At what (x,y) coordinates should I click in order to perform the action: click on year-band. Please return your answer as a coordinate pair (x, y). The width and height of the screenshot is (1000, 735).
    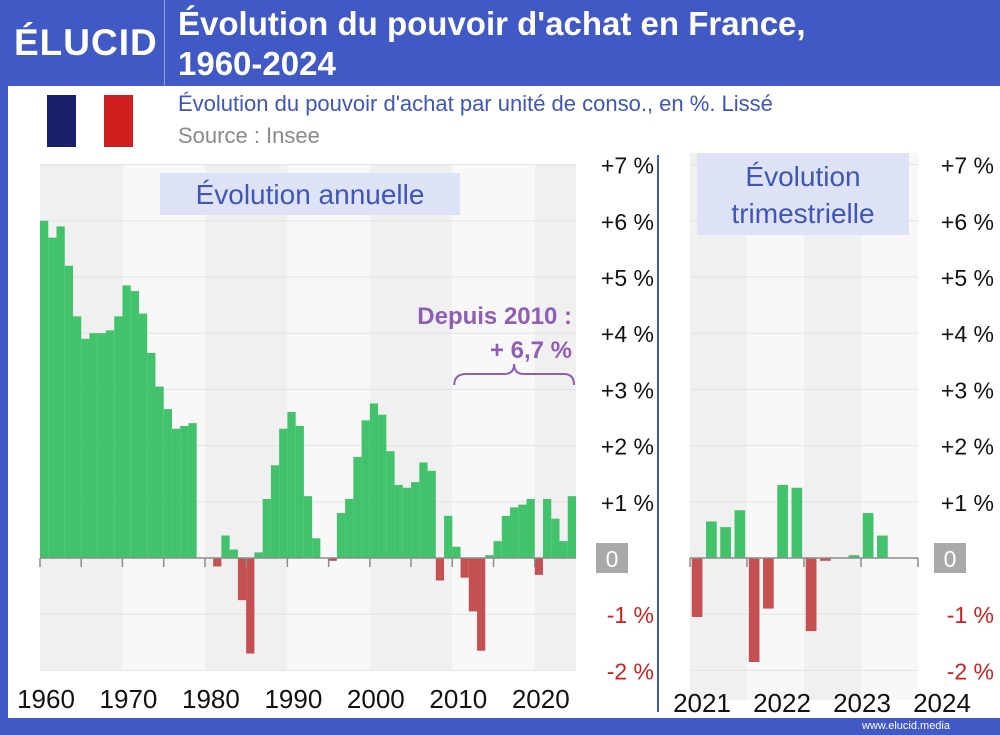
    Looking at the image, I should click on (889, 426).